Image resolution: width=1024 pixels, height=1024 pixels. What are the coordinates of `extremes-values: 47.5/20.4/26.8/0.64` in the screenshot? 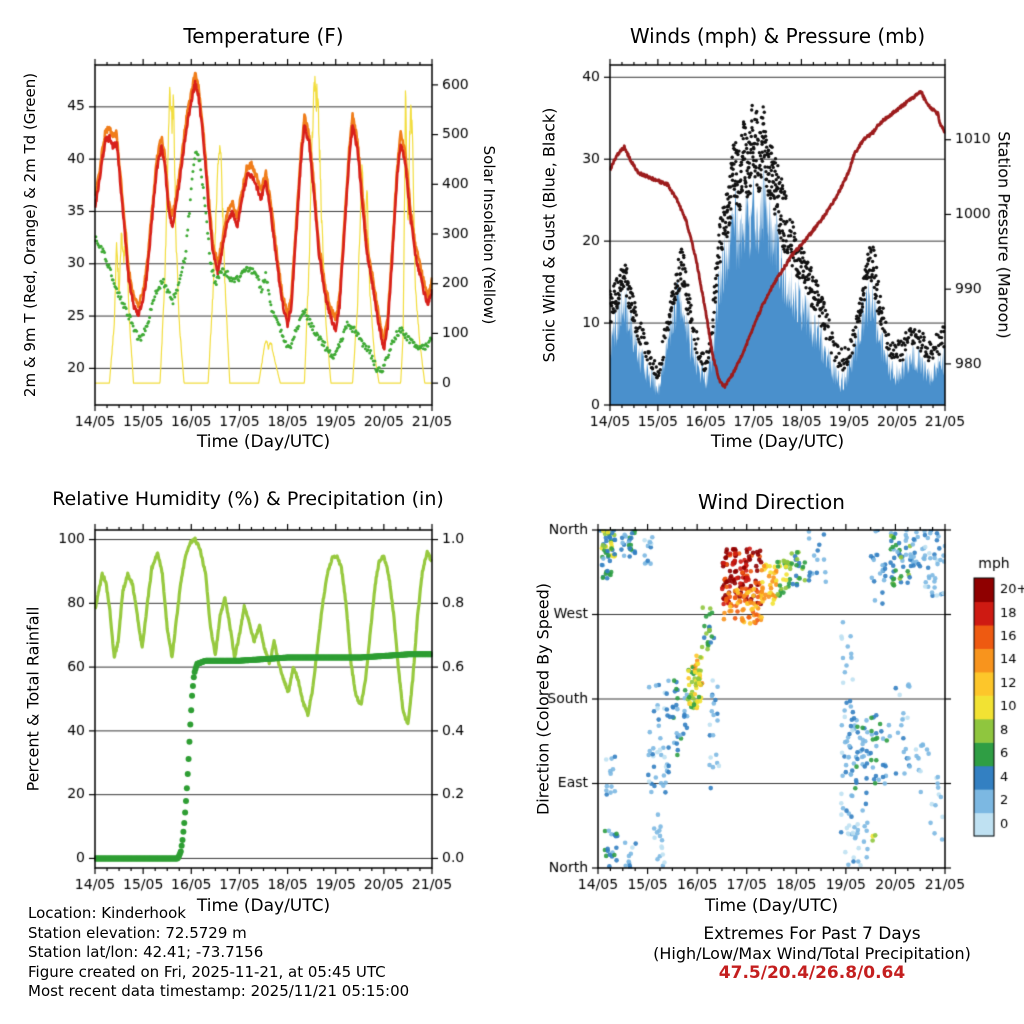 It's located at (812, 973).